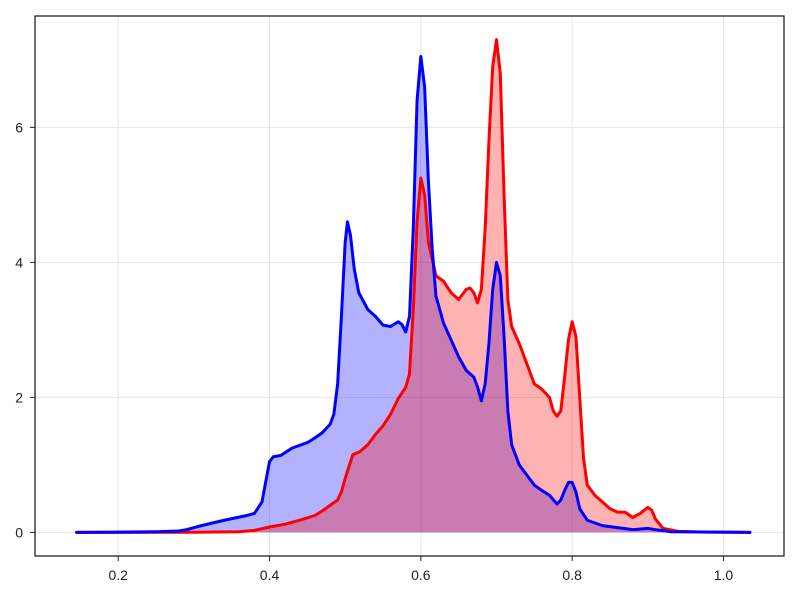 The width and height of the screenshot is (800, 600). Describe the element at coordinates (118, 575) in the screenshot. I see `x-tick-label-0: 0.2` at that location.